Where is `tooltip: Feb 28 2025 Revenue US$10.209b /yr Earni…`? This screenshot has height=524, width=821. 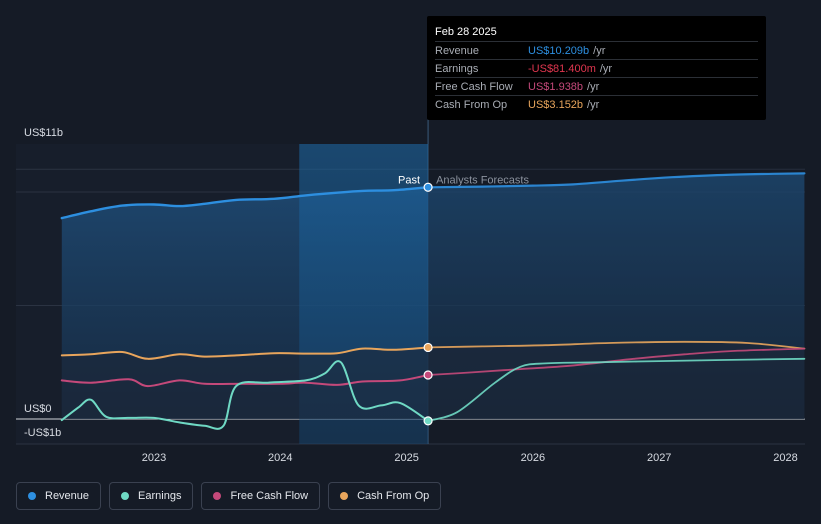 tooltip: Feb 28 2025 Revenue US$10.209b /yr Earni… is located at coordinates (596, 68).